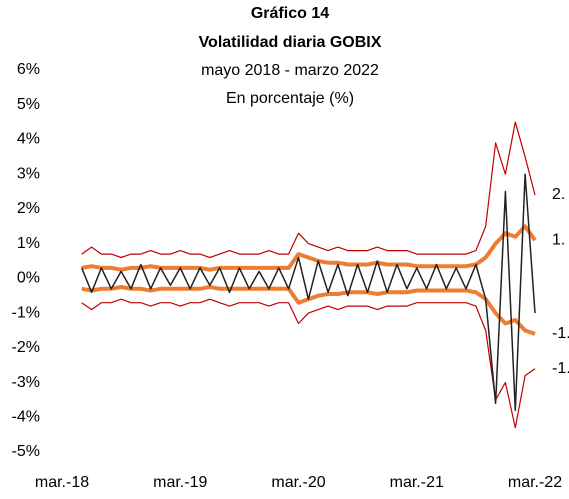 The image size is (569, 499). What do you see at coordinates (26, 347) in the screenshot?
I see `y-tick-label: -2%` at bounding box center [26, 347].